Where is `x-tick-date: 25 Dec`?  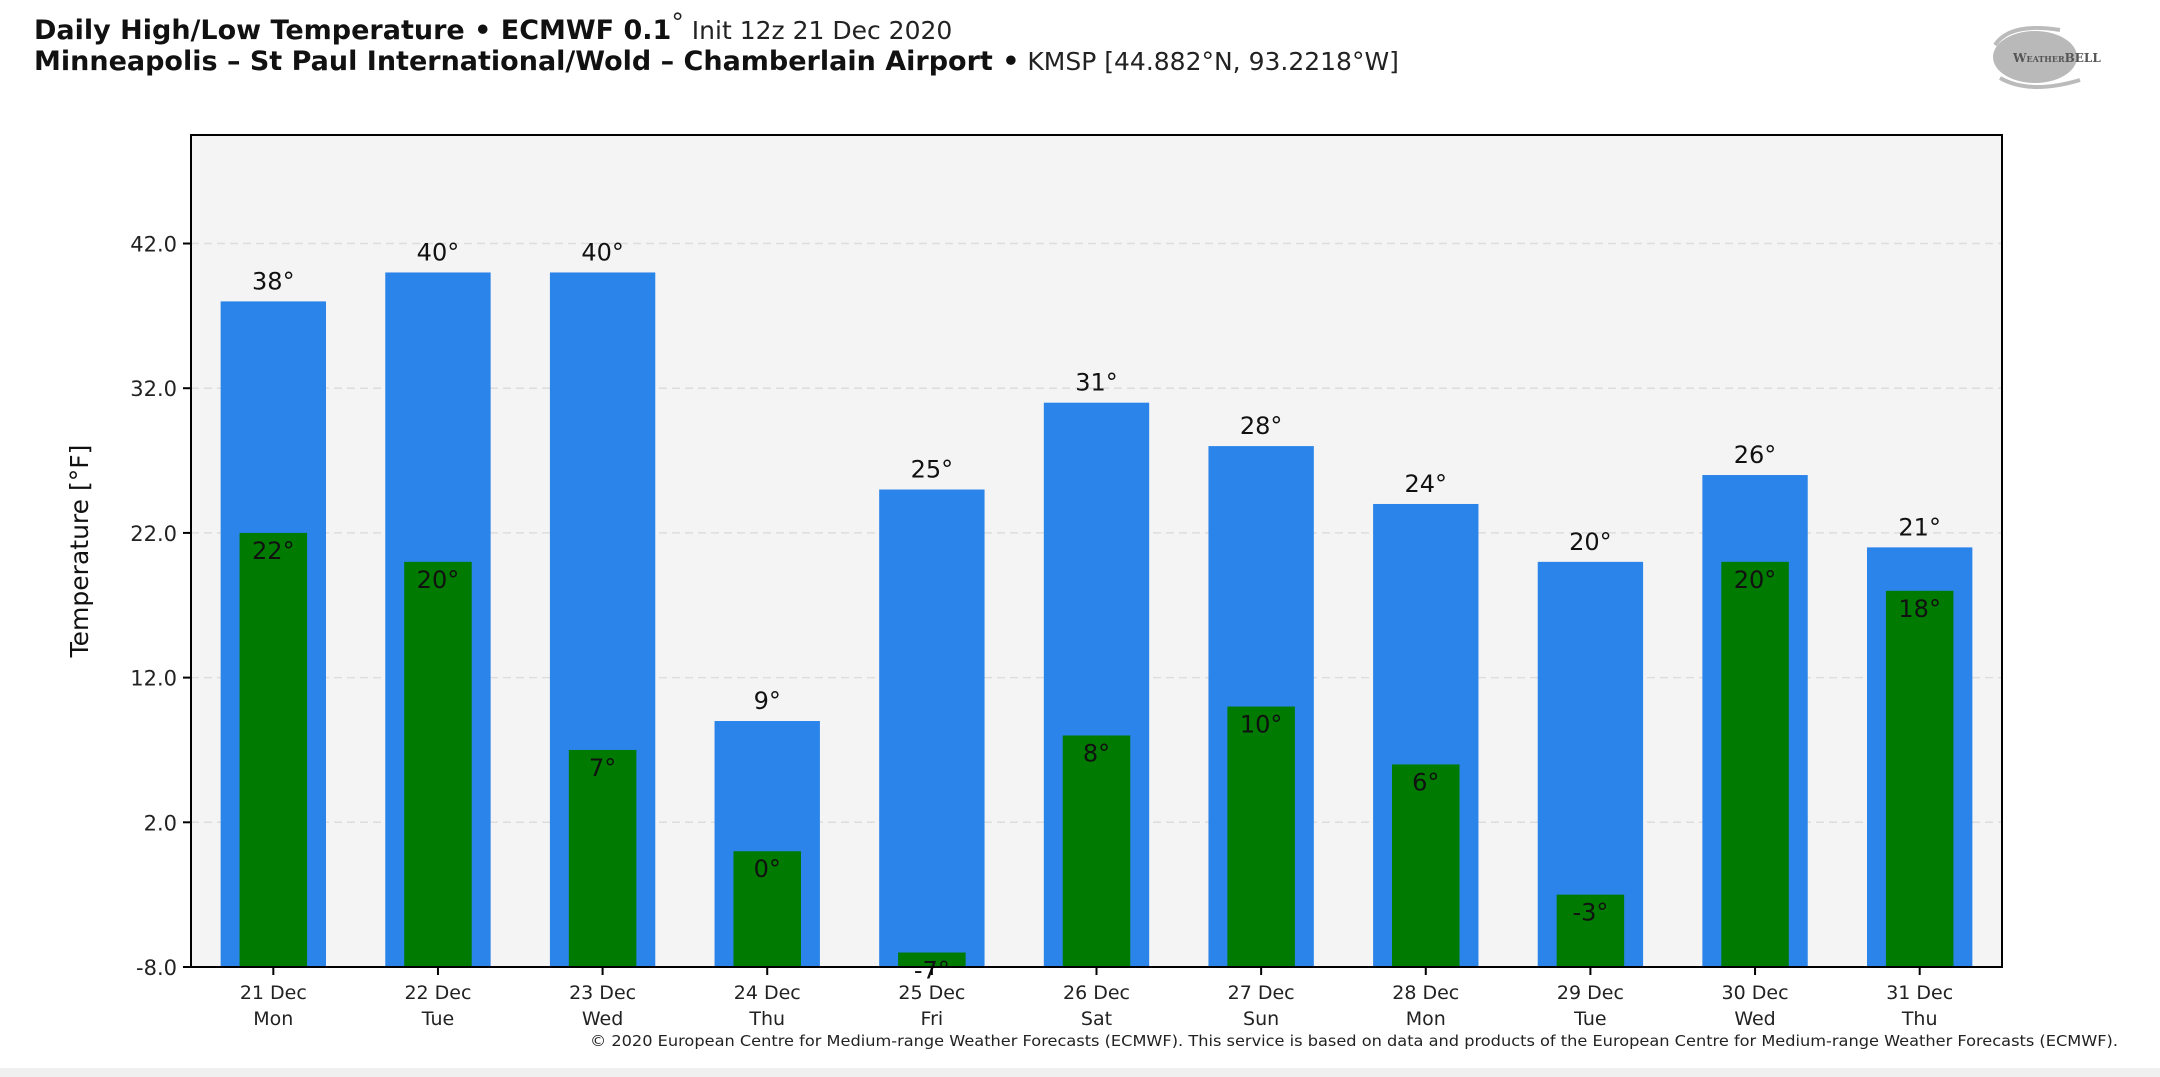 x-tick-date: 25 Dec is located at coordinates (931, 993).